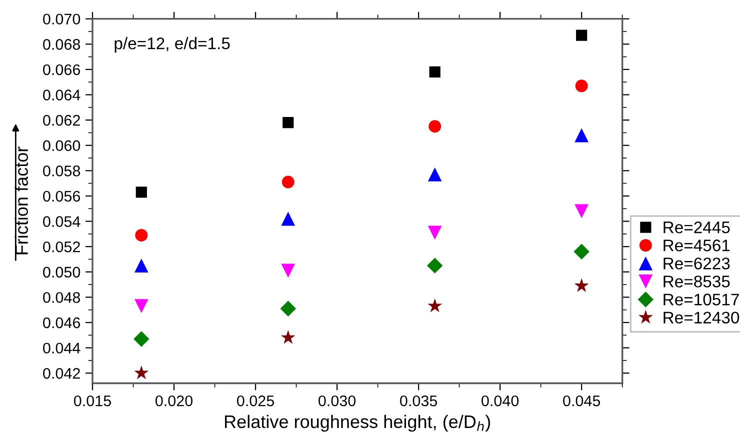 This screenshot has height=438, width=740. What do you see at coordinates (61, 322) in the screenshot?
I see `y-tick-label: 0.046` at bounding box center [61, 322].